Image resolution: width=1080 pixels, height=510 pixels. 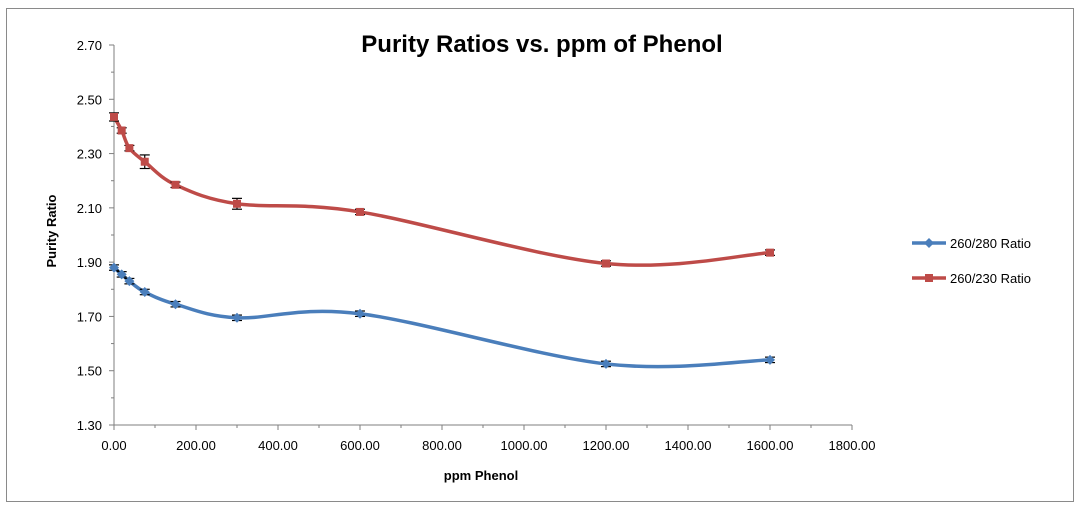 What do you see at coordinates (852, 445) in the screenshot?
I see `x-tick-label: 1800.00` at bounding box center [852, 445].